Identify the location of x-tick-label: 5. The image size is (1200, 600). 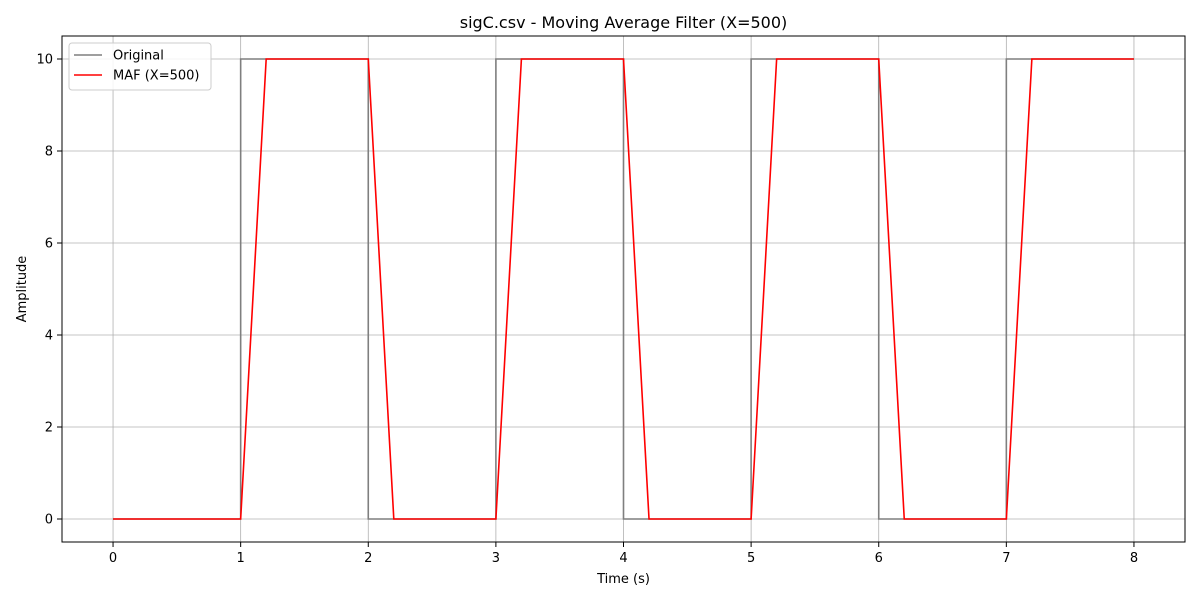
(751, 558).